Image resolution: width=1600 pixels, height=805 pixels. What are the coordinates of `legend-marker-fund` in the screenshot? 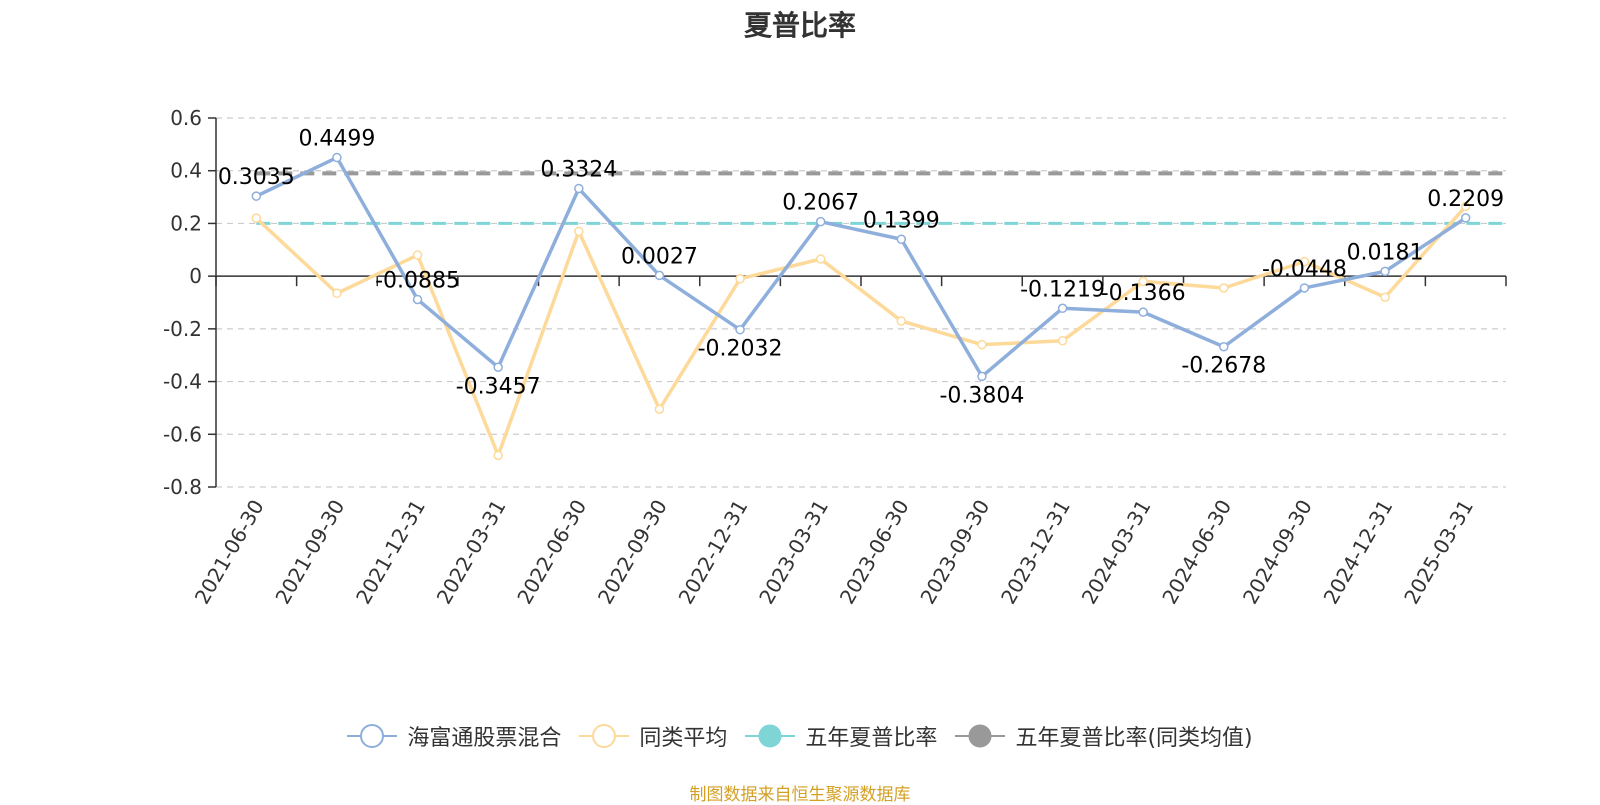 It's located at (372, 736).